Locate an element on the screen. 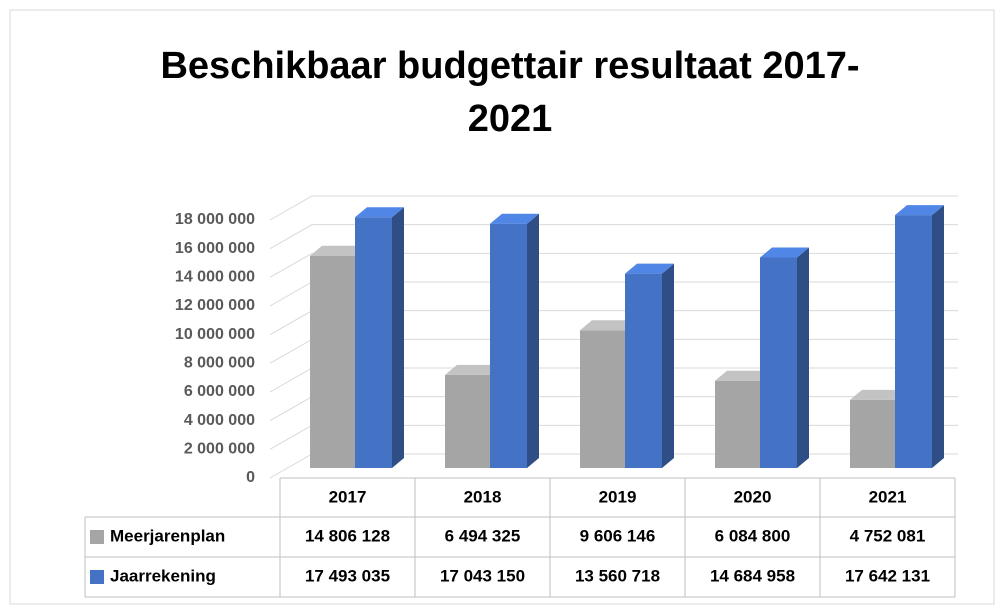  legend-label: Jaarrekening is located at coordinates (163, 575).